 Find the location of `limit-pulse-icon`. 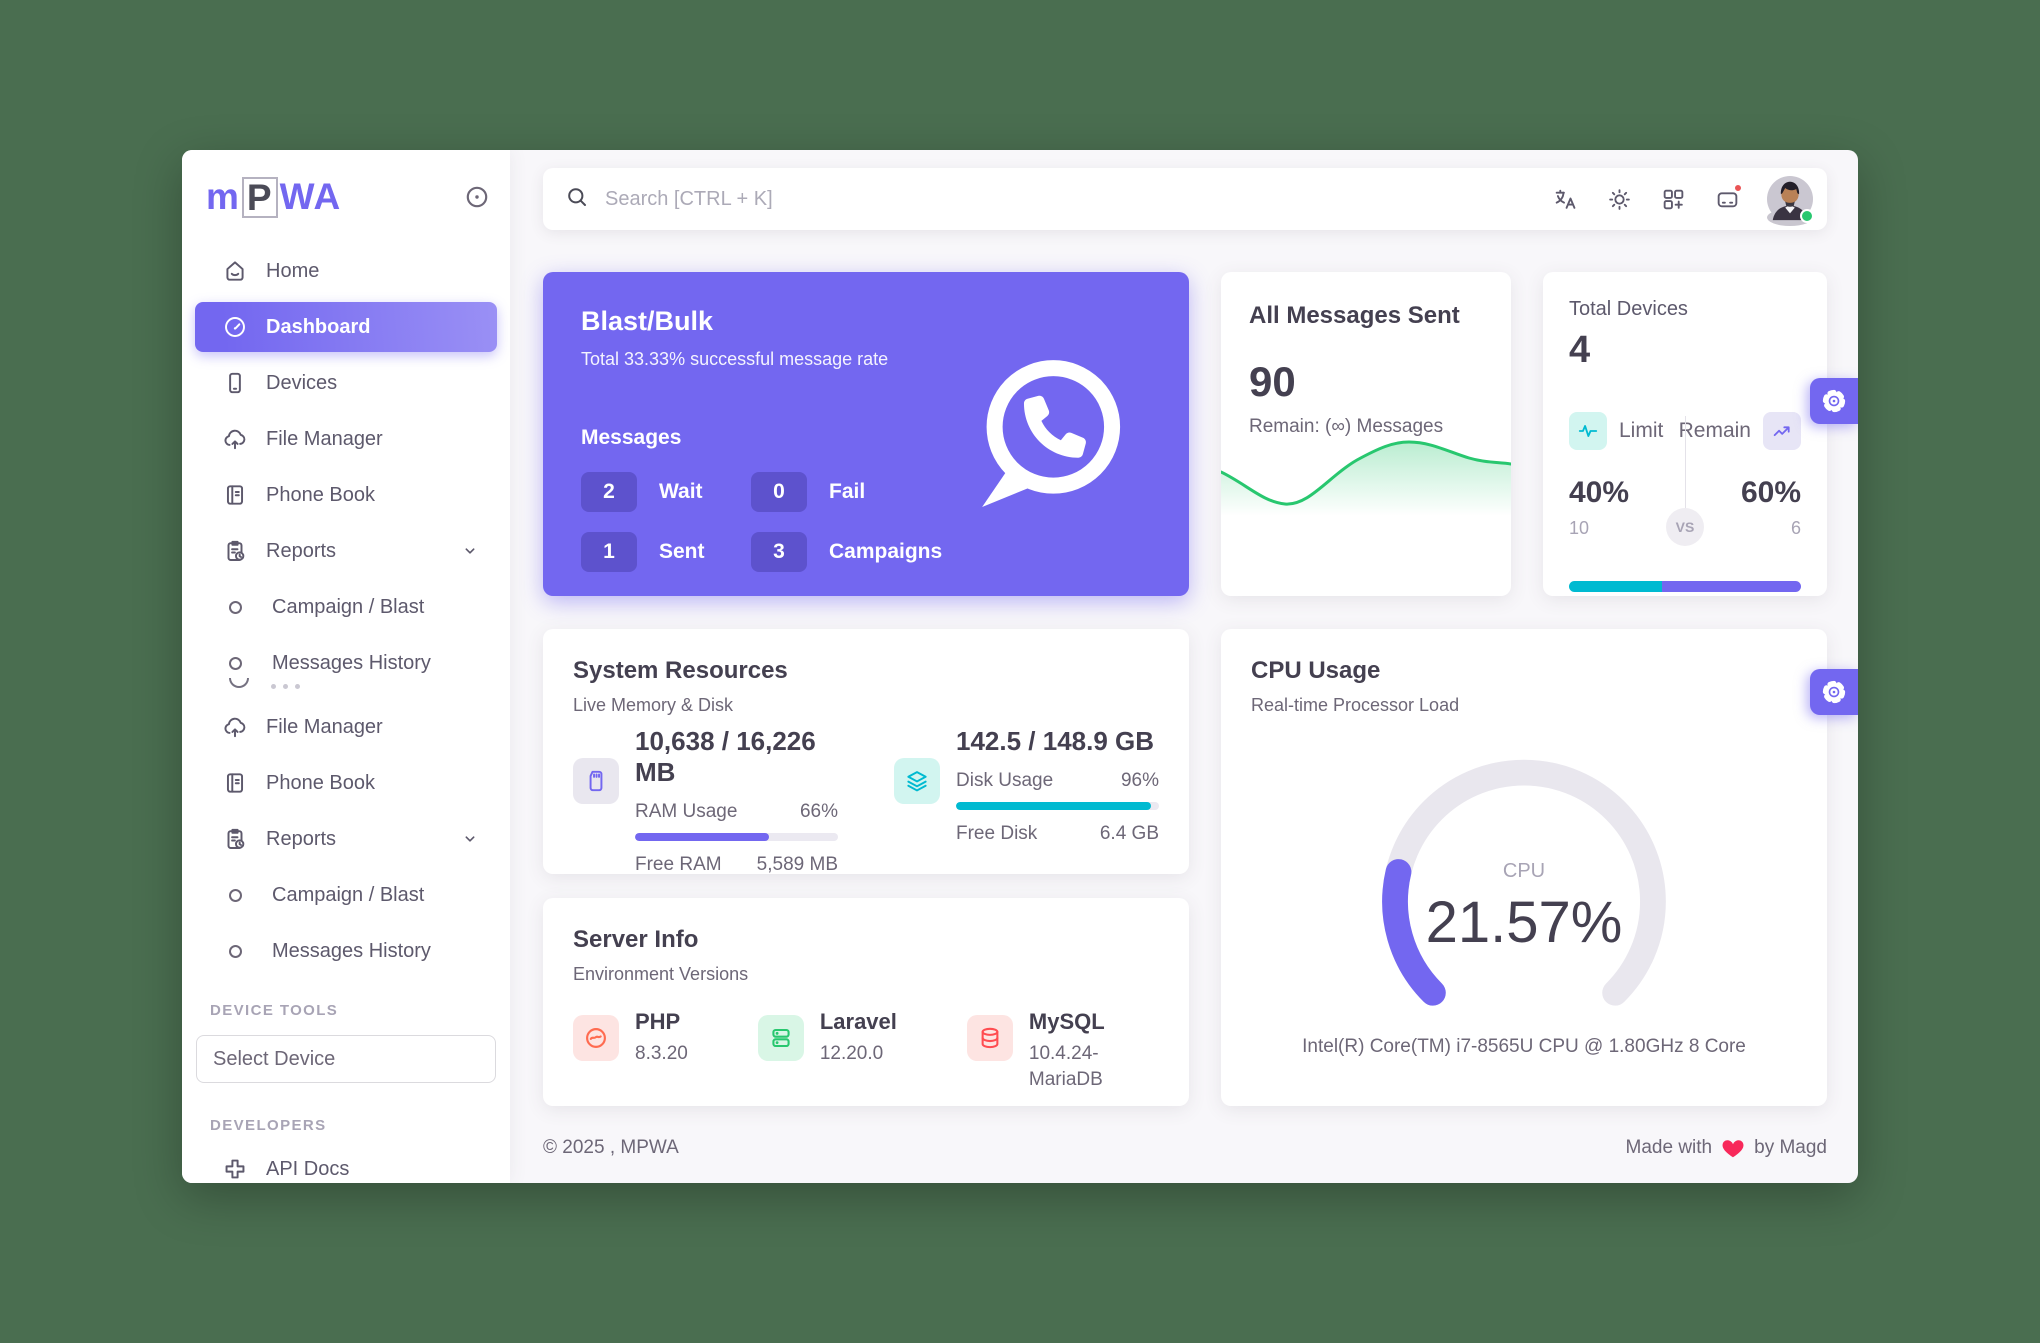

limit-pulse-icon is located at coordinates (1588, 431).